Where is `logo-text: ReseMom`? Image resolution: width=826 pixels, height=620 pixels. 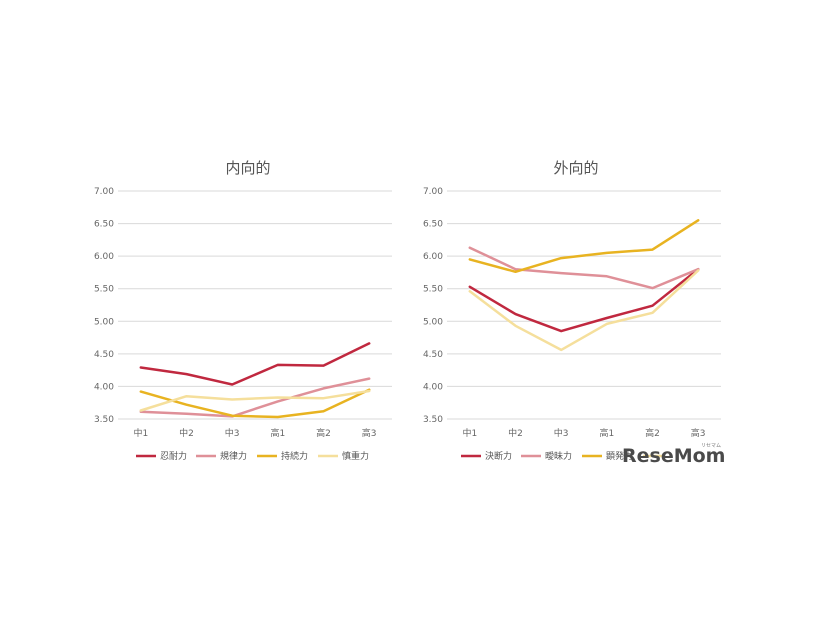
logo-text: ReseMom is located at coordinates (673, 456).